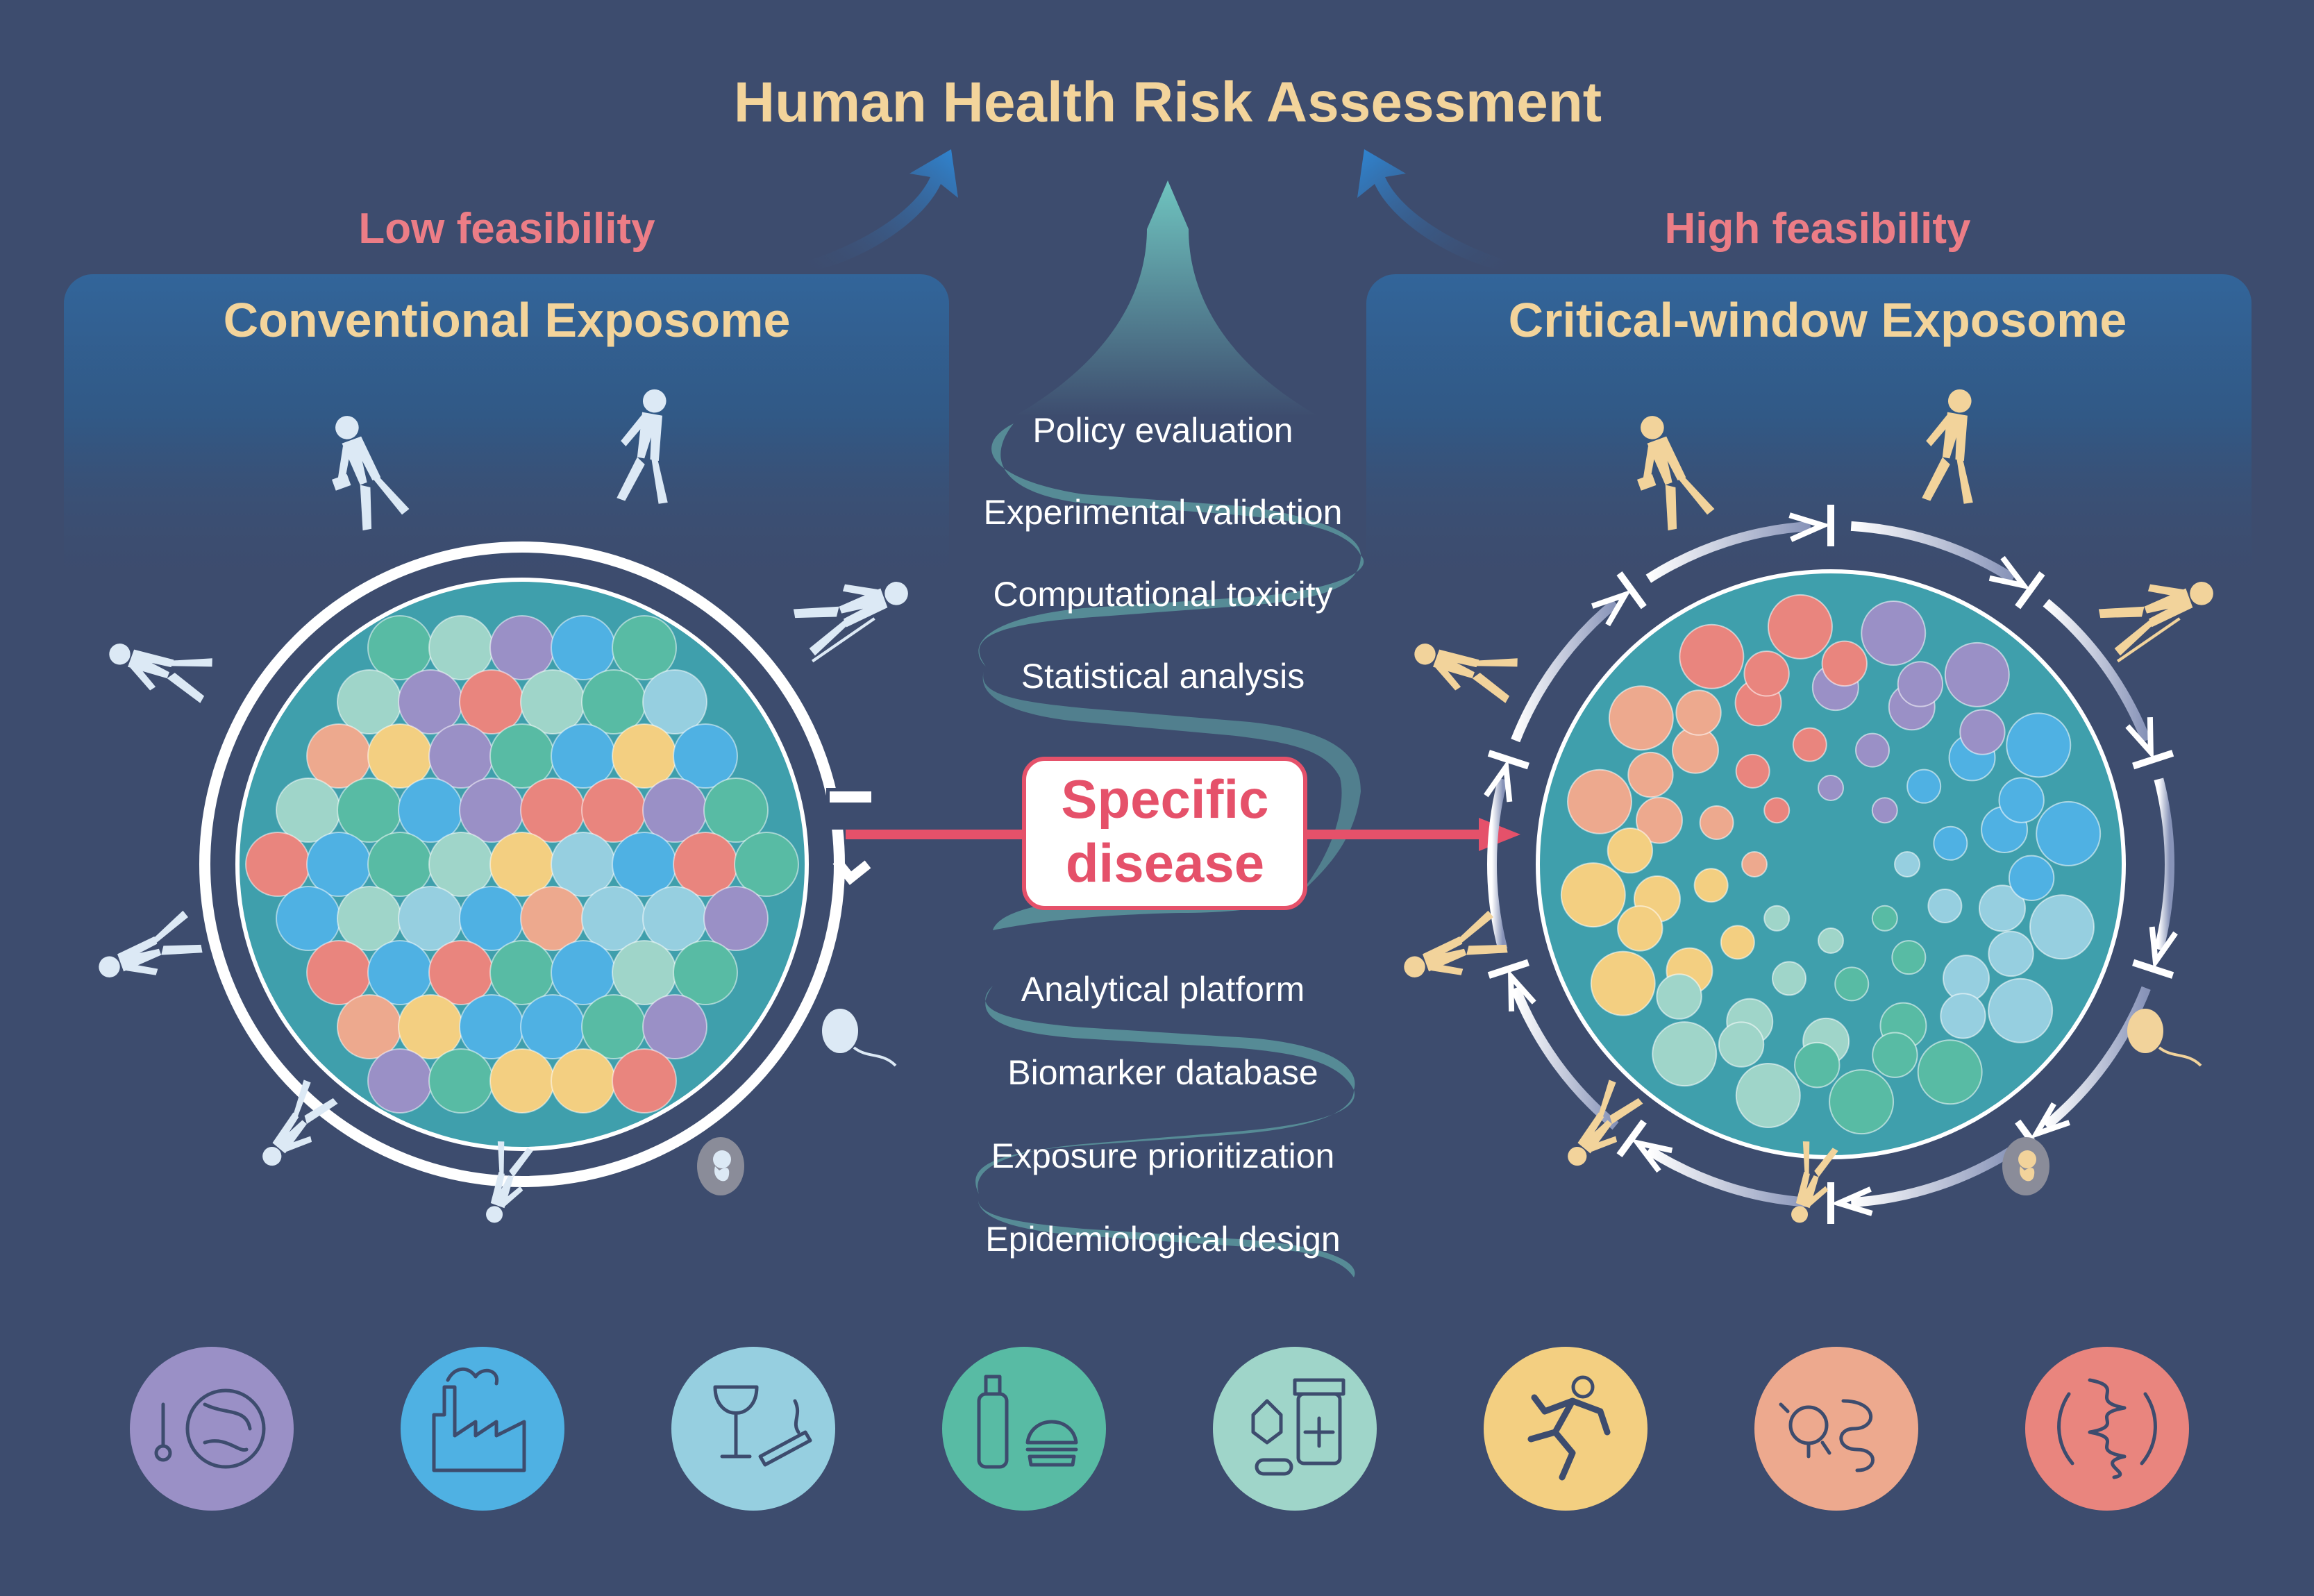  Describe the element at coordinates (1809, 434) in the screenshot. I see `right-panel` at that location.